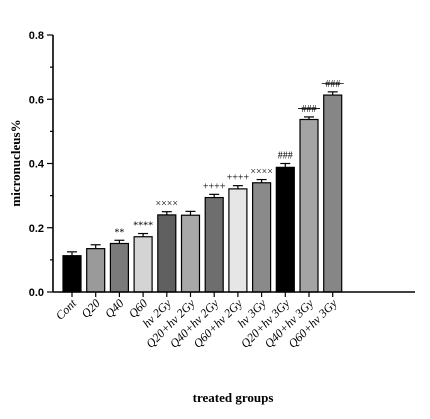 The image size is (430, 419). What do you see at coordinates (36, 229) in the screenshot?
I see `y-tick-label: 0.2` at bounding box center [36, 229].